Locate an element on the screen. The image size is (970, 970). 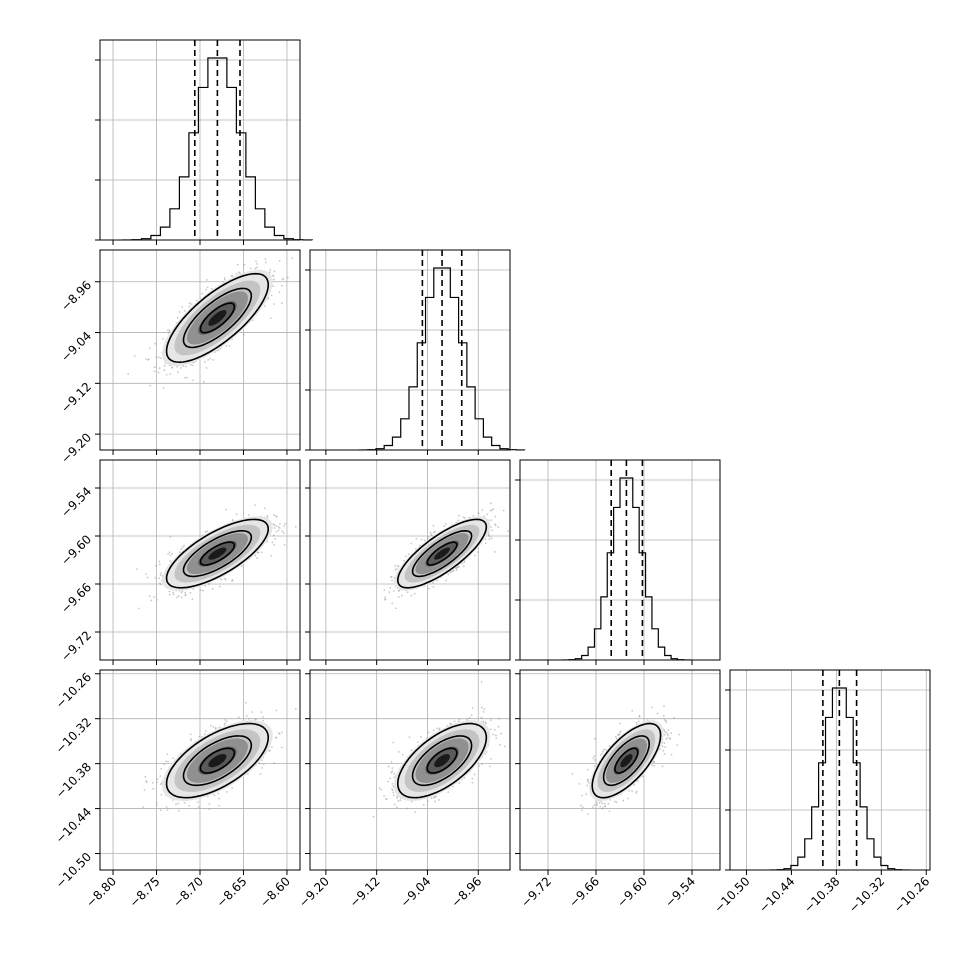
y-tick-label: −9.72 is located at coordinates (76, 646).